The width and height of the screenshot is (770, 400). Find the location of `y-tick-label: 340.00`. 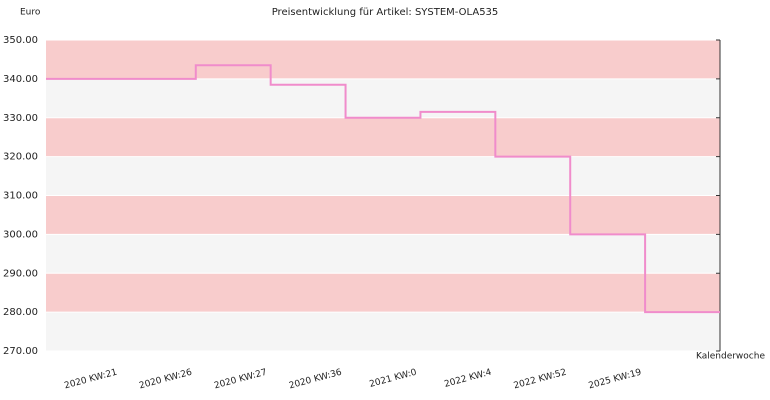

y-tick-label: 340.00 is located at coordinates (20, 79).